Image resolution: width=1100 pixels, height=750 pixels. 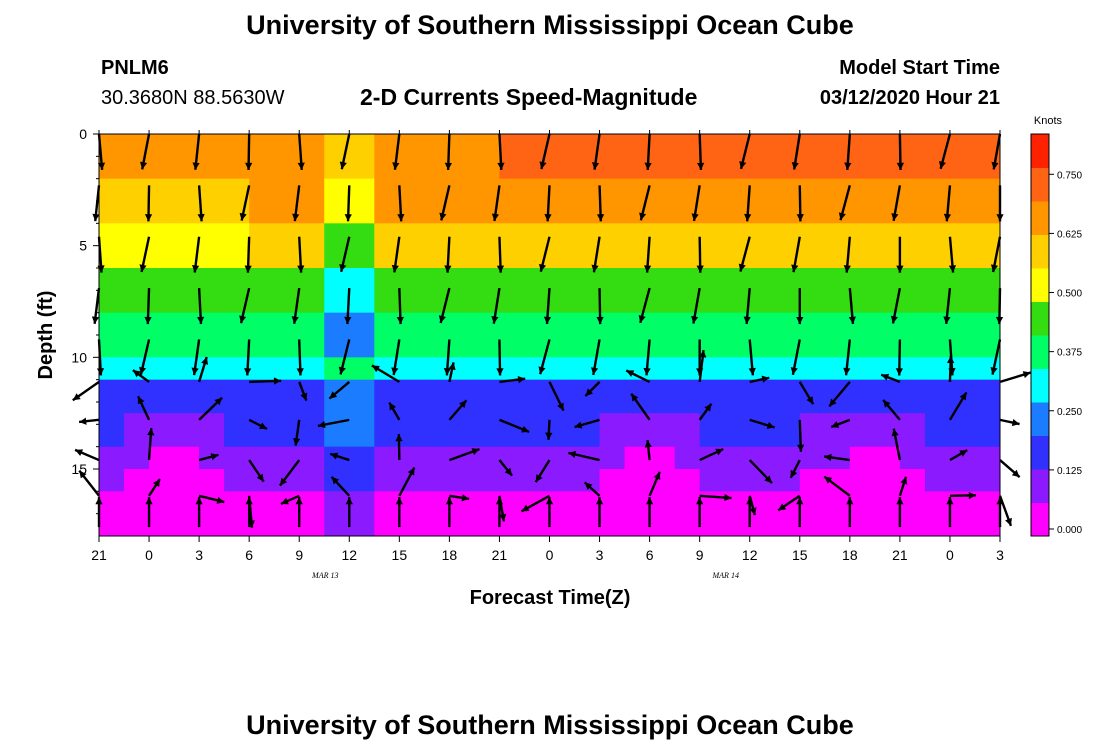 What do you see at coordinates (550, 598) in the screenshot?
I see `x-axis-label: Forecast Time(Z)` at bounding box center [550, 598].